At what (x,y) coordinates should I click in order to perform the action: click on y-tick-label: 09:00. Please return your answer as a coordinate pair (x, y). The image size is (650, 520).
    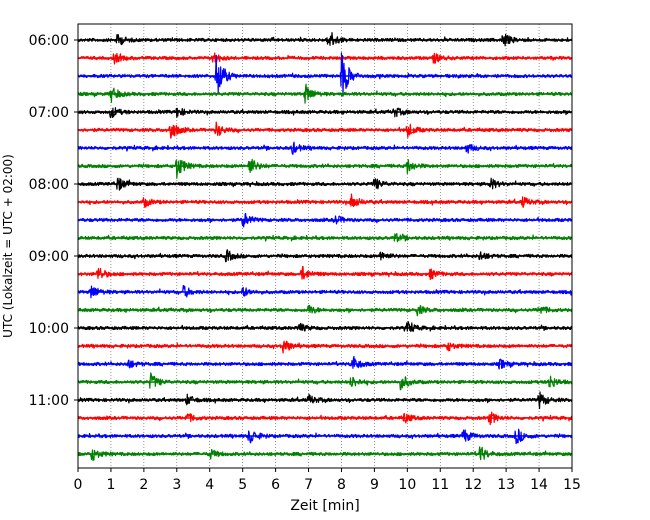
    Looking at the image, I should click on (49, 257).